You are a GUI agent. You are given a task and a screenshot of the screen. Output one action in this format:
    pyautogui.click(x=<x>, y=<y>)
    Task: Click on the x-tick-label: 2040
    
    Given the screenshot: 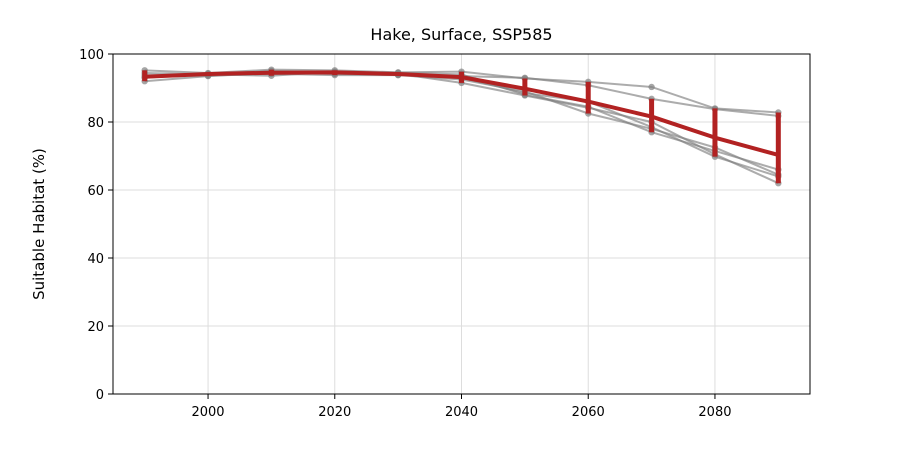 What is the action you would take?
    pyautogui.click(x=461, y=412)
    